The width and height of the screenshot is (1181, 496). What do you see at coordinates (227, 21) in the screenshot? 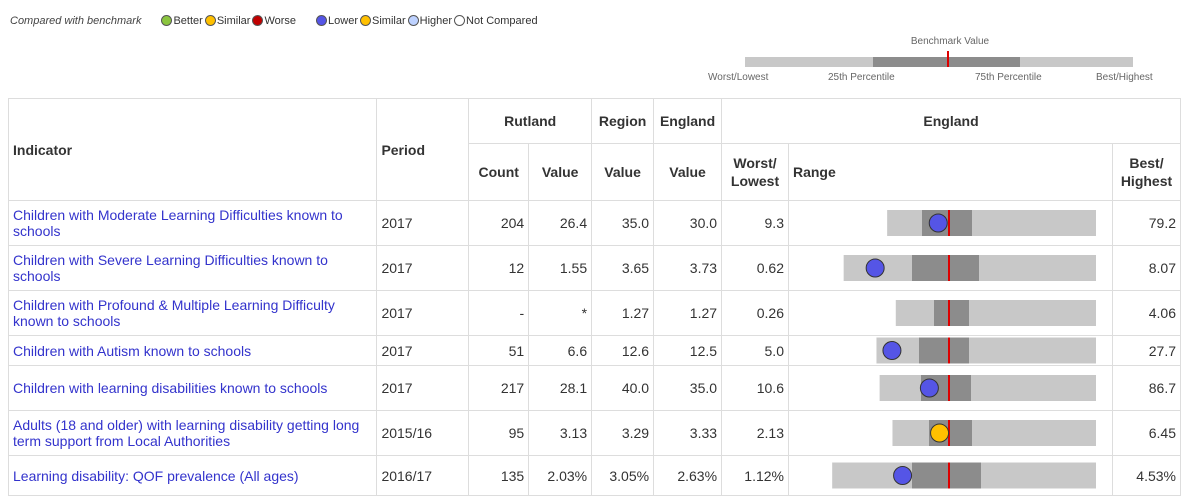
I see `legend-group: Better Similar Worse` at bounding box center [227, 21].